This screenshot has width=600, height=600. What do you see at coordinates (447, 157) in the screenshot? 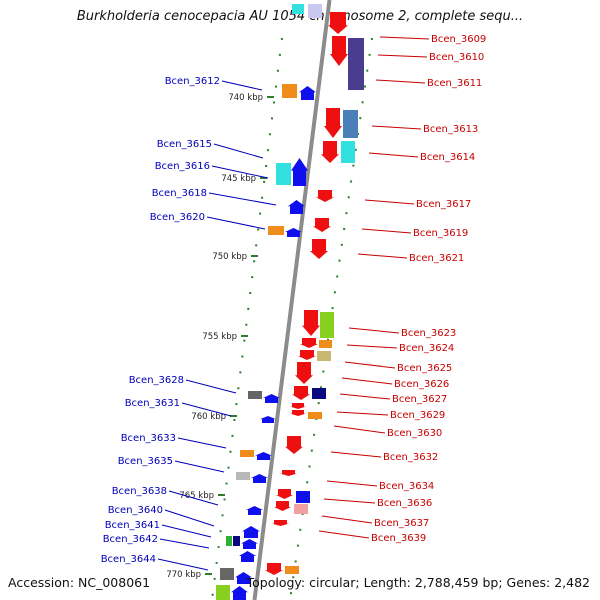
I see `gene-label-Bcen_3614: Bcen_3614` at bounding box center [447, 157].